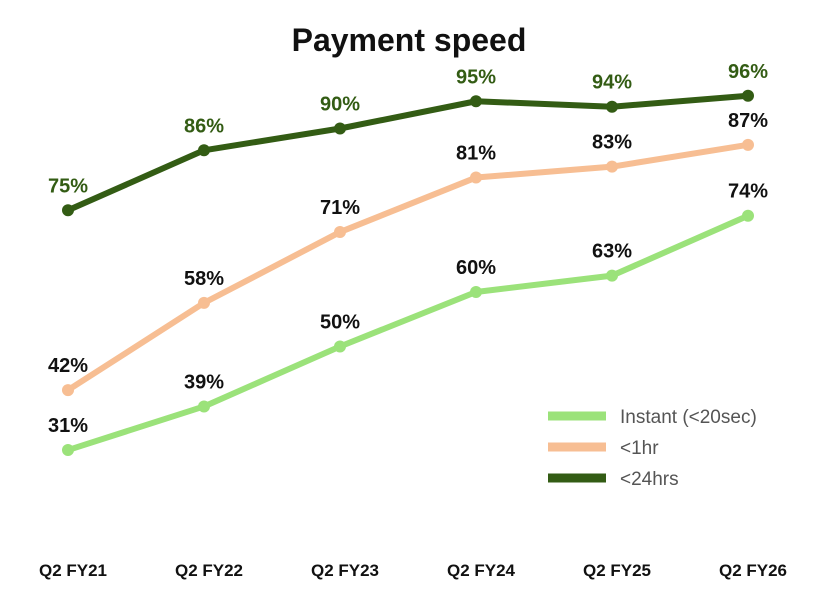  I want to click on x-tick-label: Q2 FY25, so click(617, 570).